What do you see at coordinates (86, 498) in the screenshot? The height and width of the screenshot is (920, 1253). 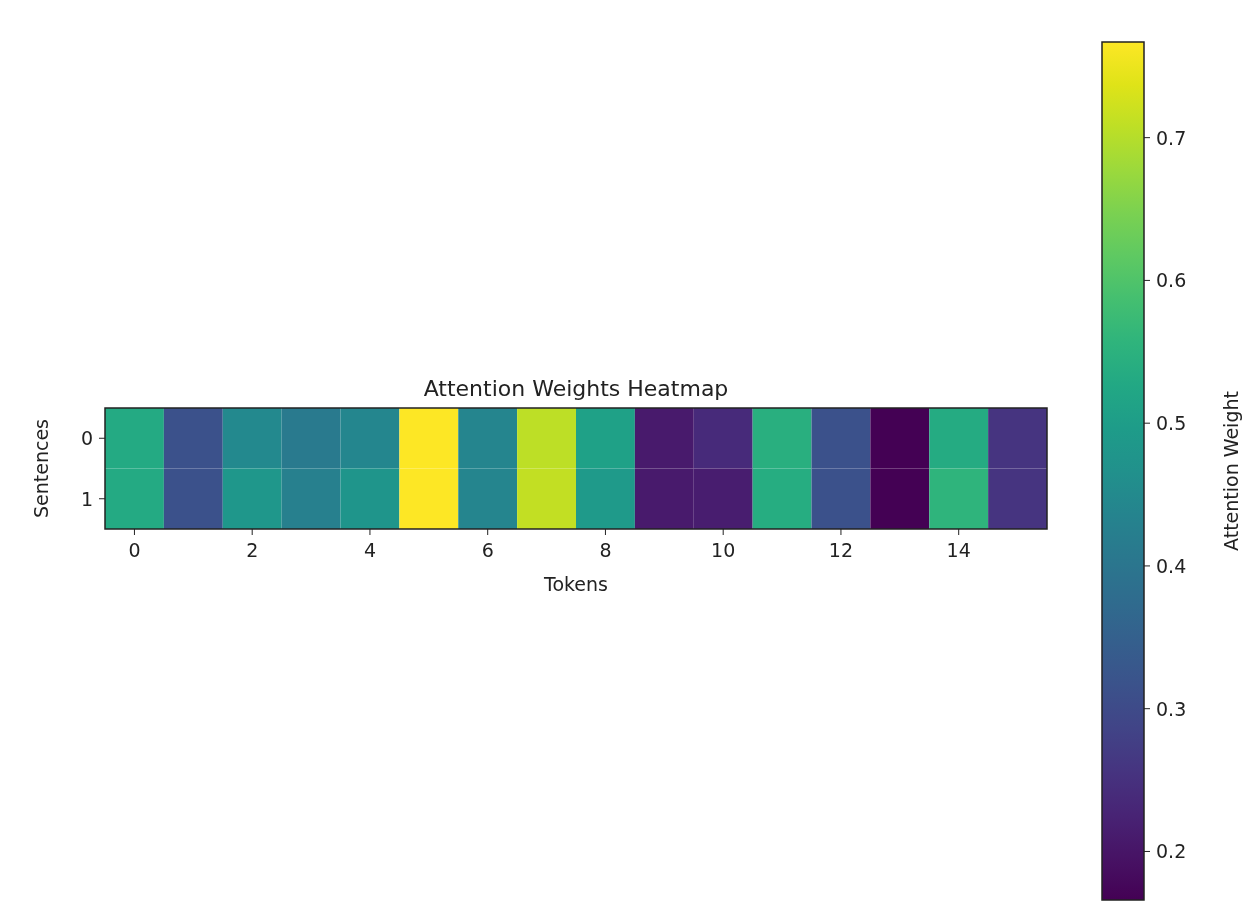 I see `y-tick-label: 1` at bounding box center [86, 498].